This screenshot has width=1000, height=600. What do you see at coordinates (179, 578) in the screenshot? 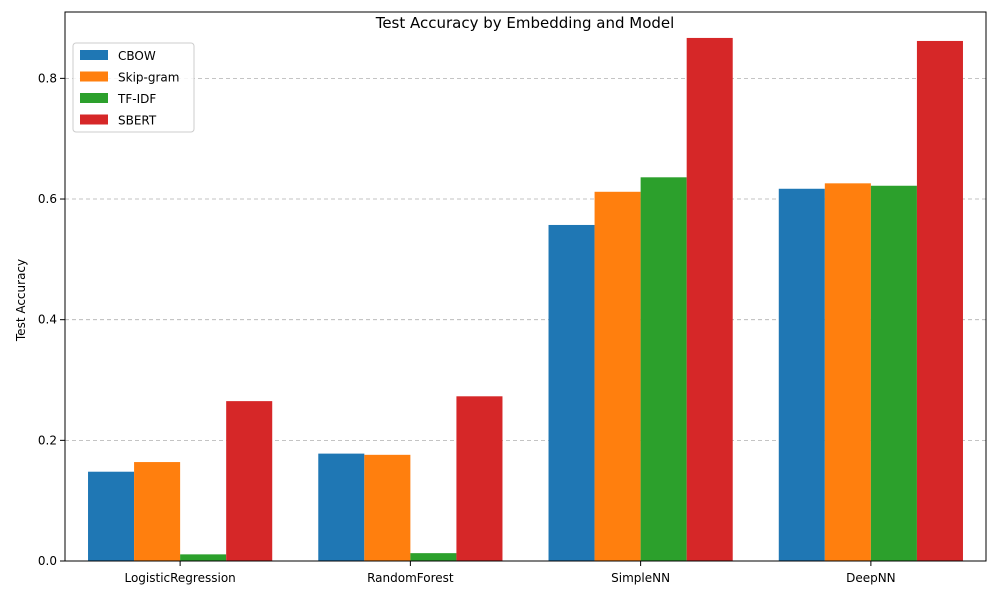
I see `x-tick-label: LogisticRegression` at bounding box center [179, 578].